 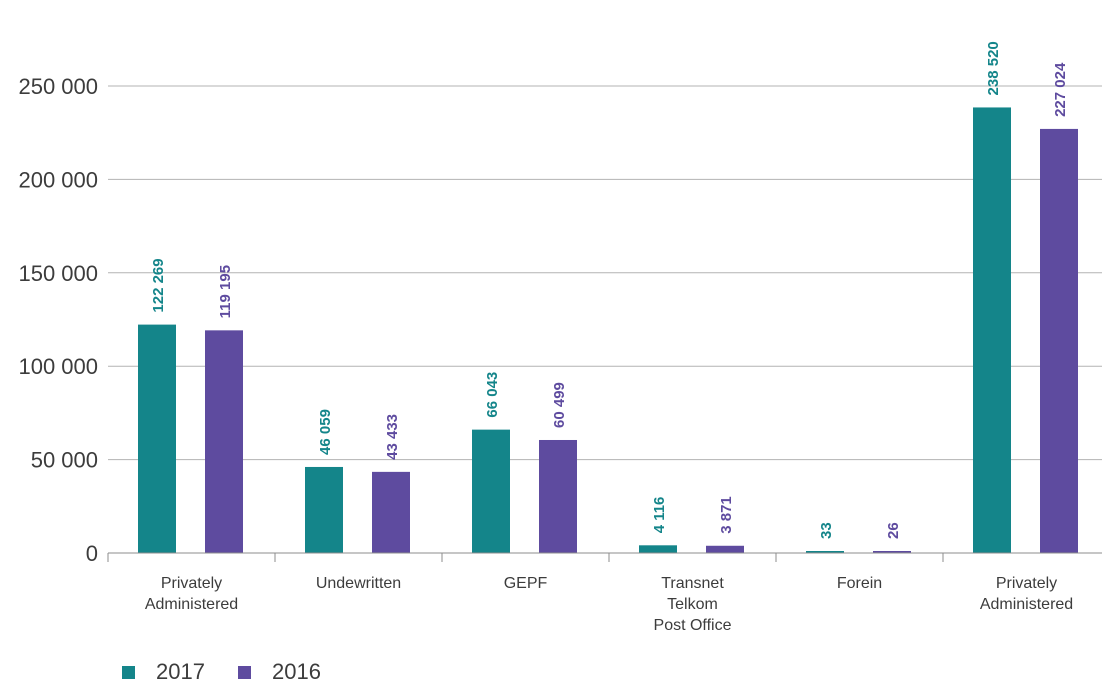 What do you see at coordinates (296, 670) in the screenshot?
I see `legend-label: 2016` at bounding box center [296, 670].